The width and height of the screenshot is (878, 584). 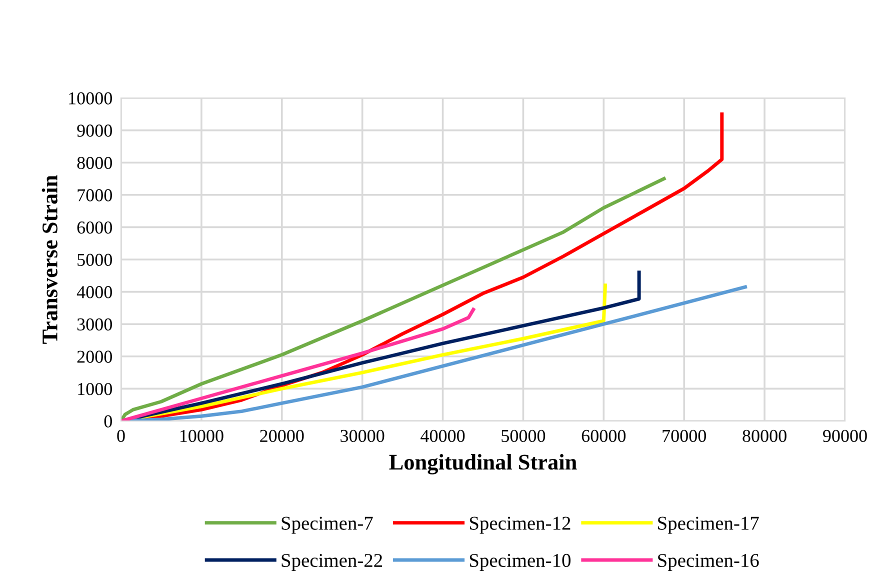 I want to click on y-axis-title: Transverse Strain, so click(x=50, y=259).